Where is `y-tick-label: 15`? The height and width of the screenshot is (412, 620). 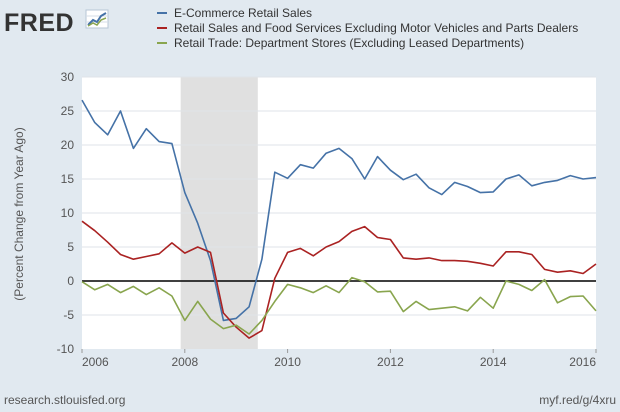
y-tick-label: 15 is located at coordinates (68, 179).